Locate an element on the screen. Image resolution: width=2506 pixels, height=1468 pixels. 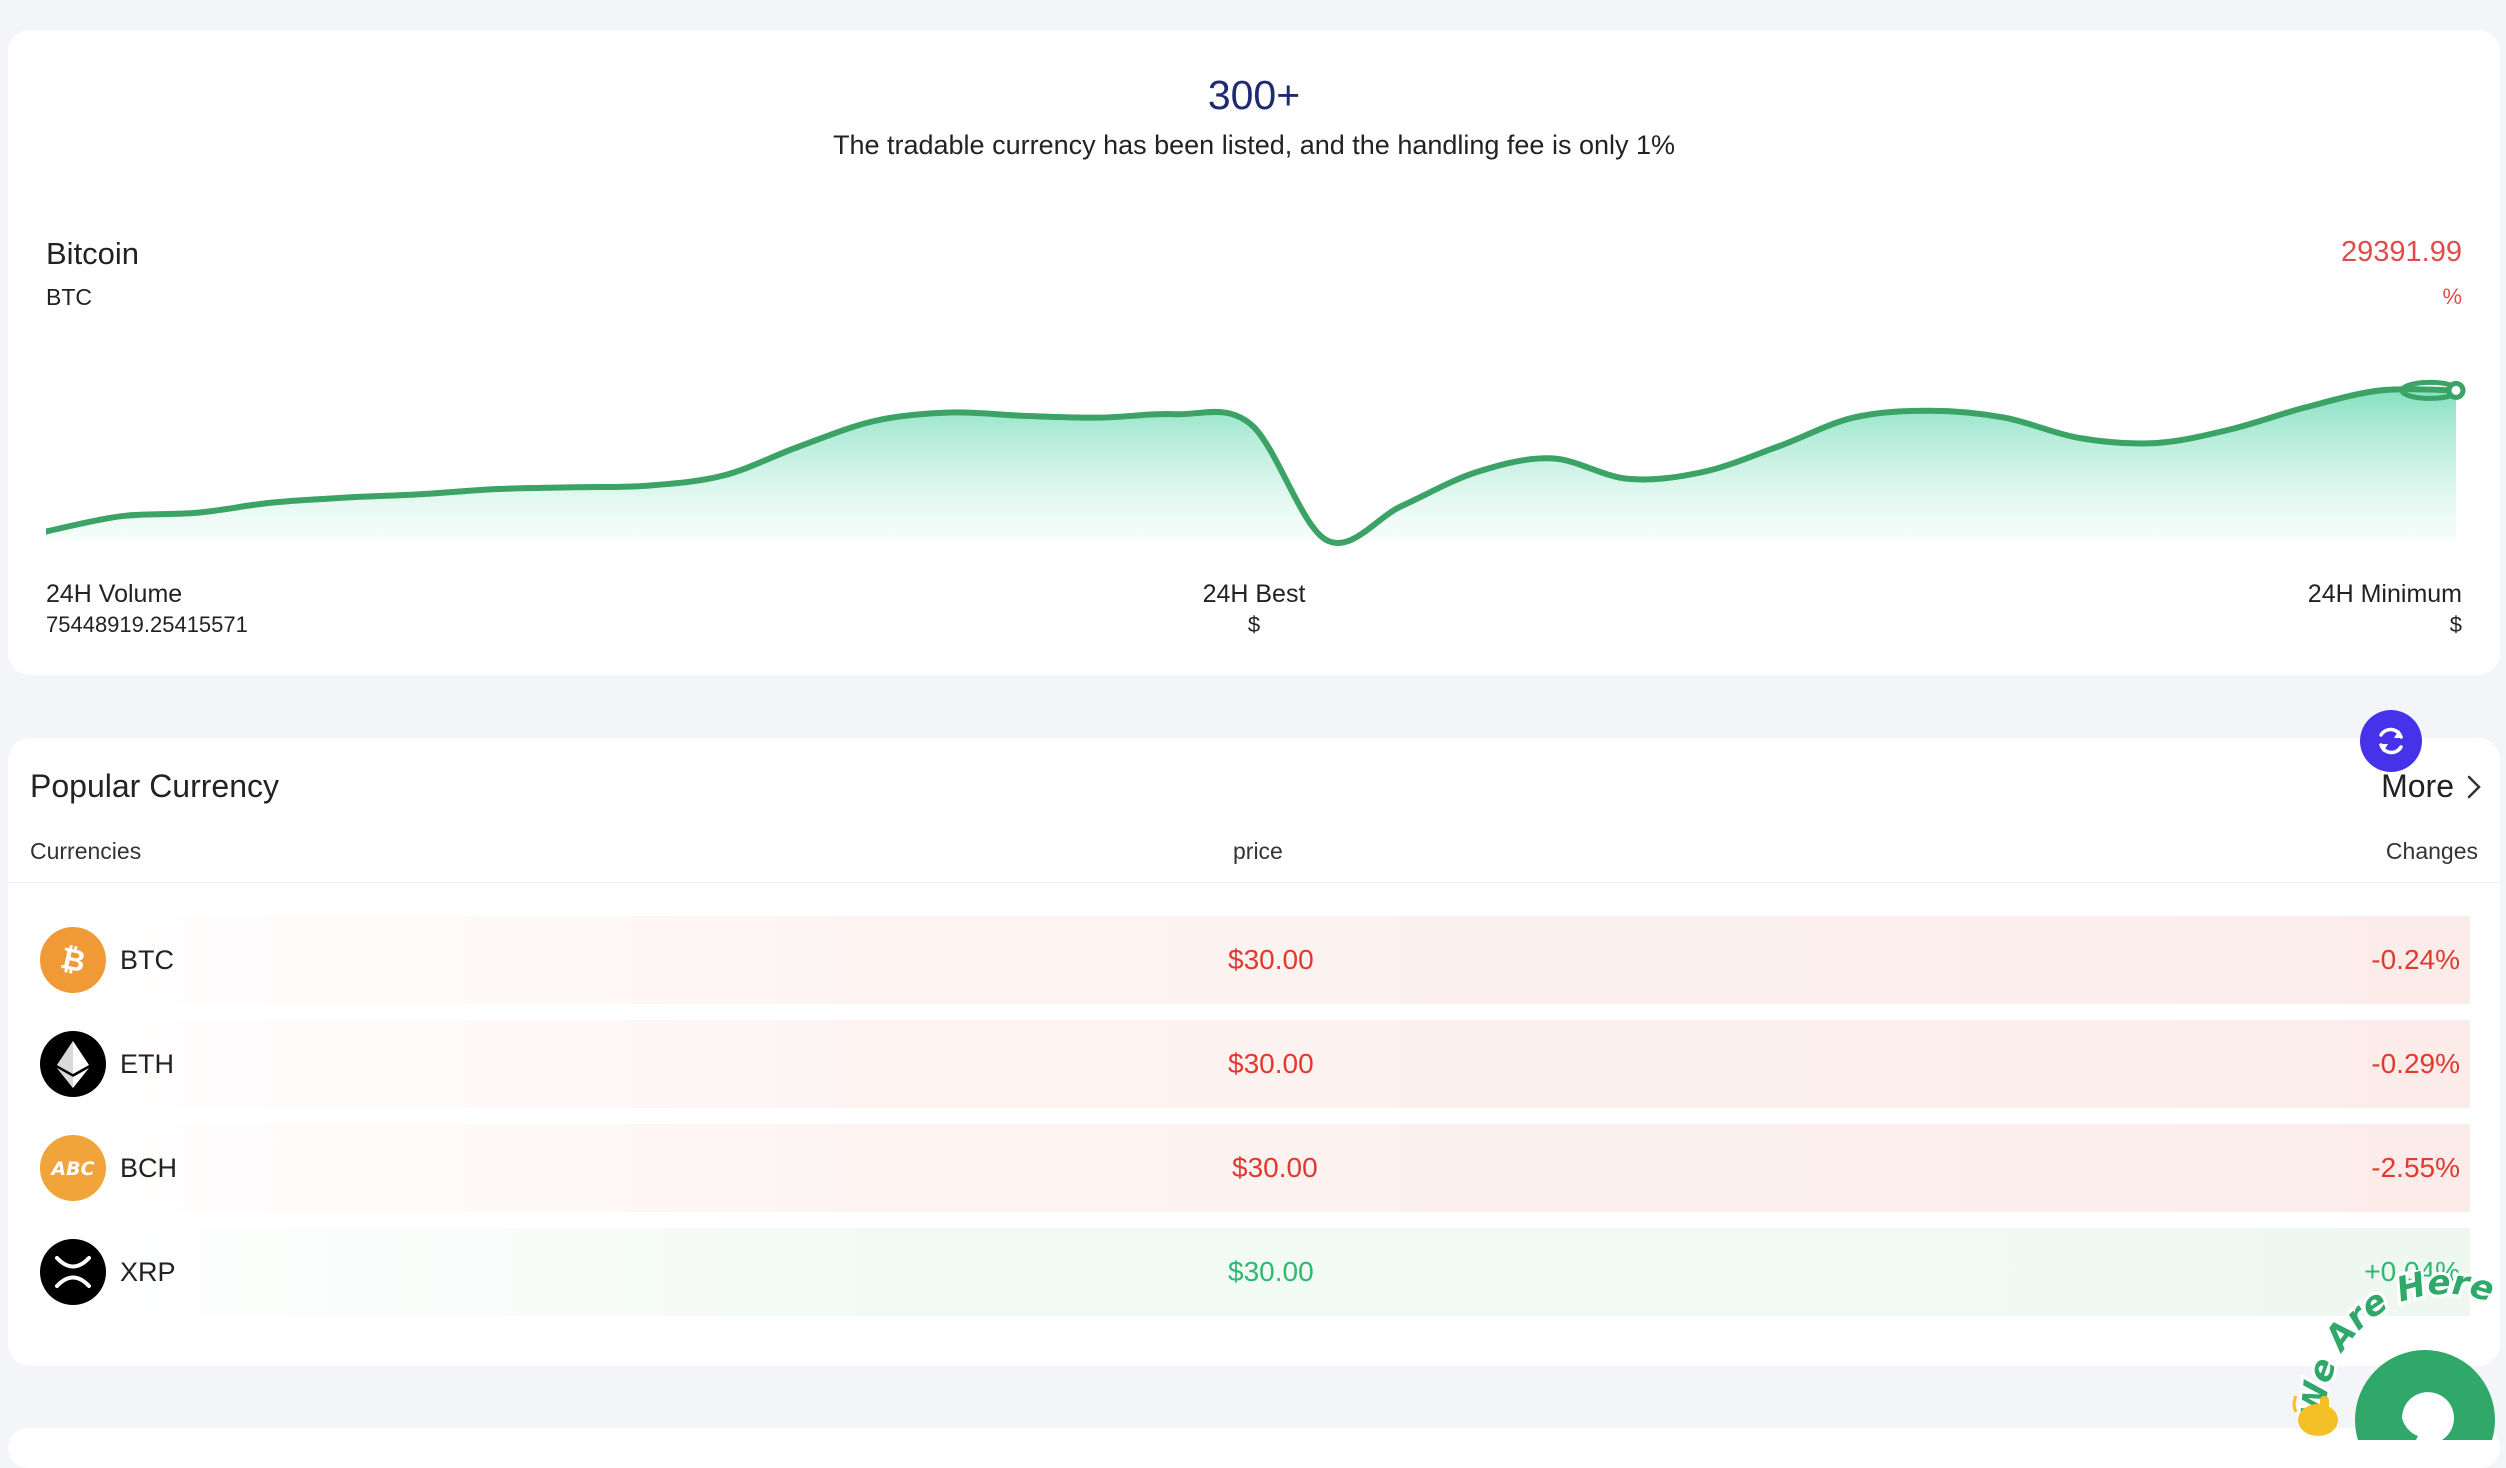
ethereum-icon is located at coordinates (73, 1064).